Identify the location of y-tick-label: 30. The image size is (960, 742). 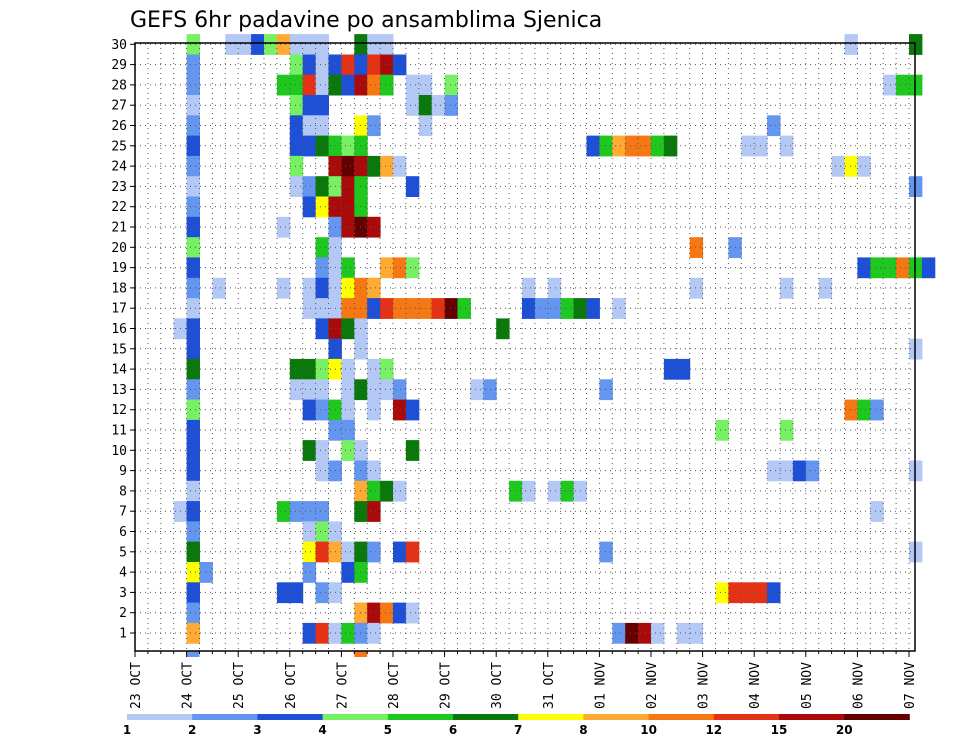
(119, 45).